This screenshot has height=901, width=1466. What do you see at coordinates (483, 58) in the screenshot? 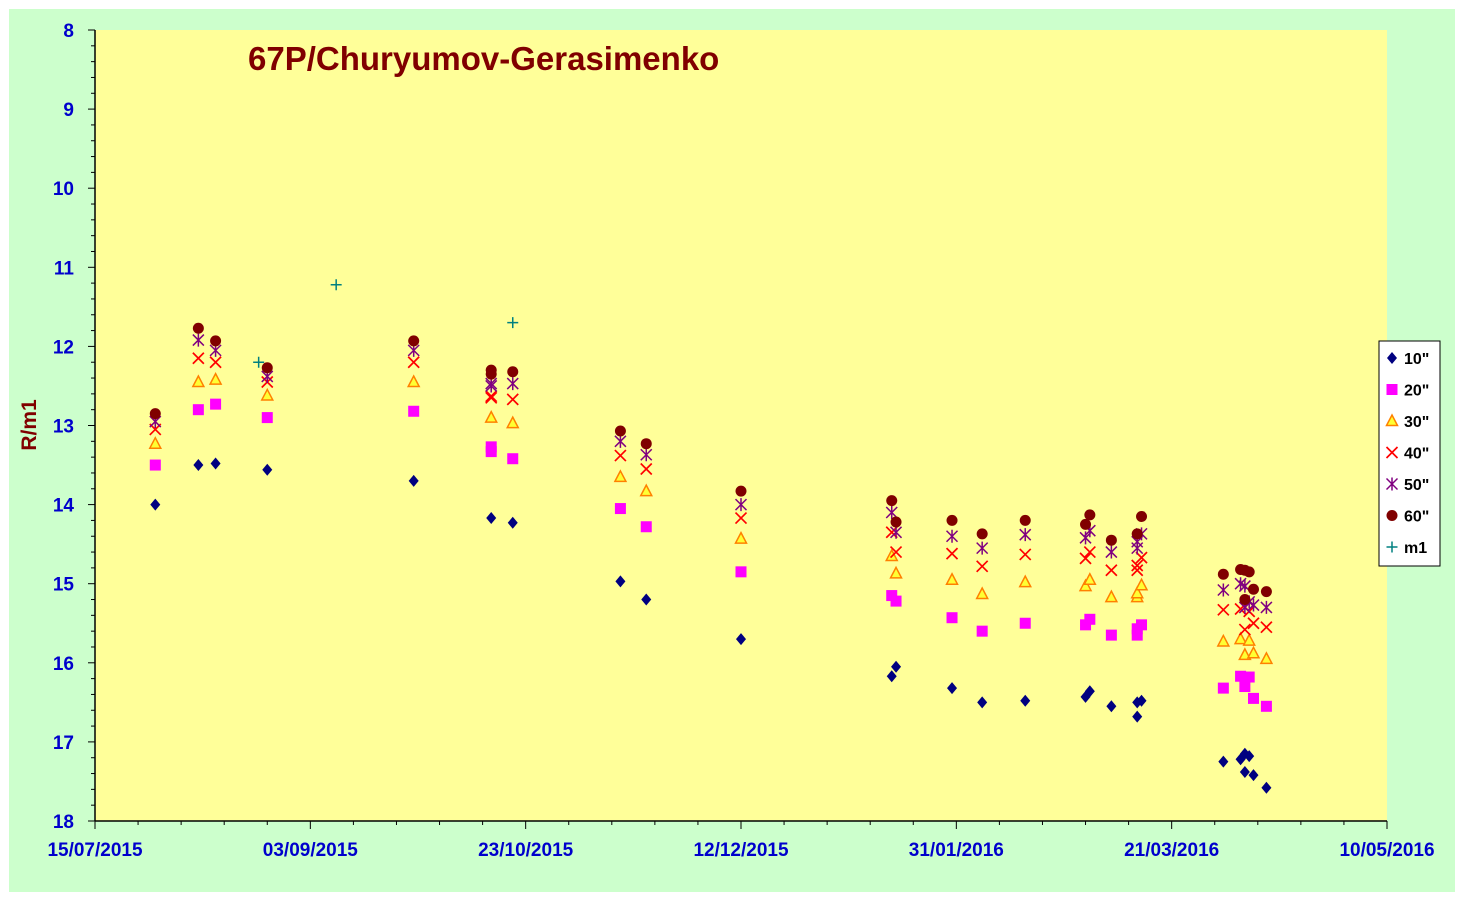
I see `chart-title: 67P/Churyumov-Gerasimenko` at bounding box center [483, 58].